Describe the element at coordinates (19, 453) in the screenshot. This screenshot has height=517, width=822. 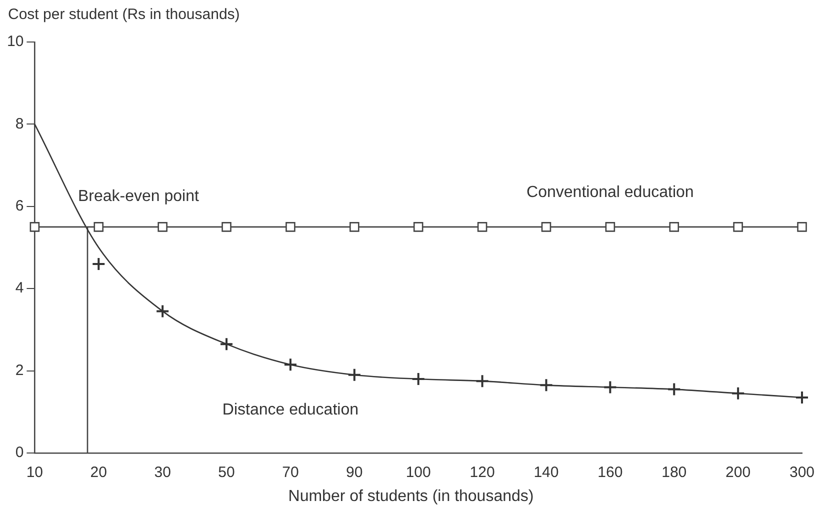
I see `y-tick-label: 0` at that location.